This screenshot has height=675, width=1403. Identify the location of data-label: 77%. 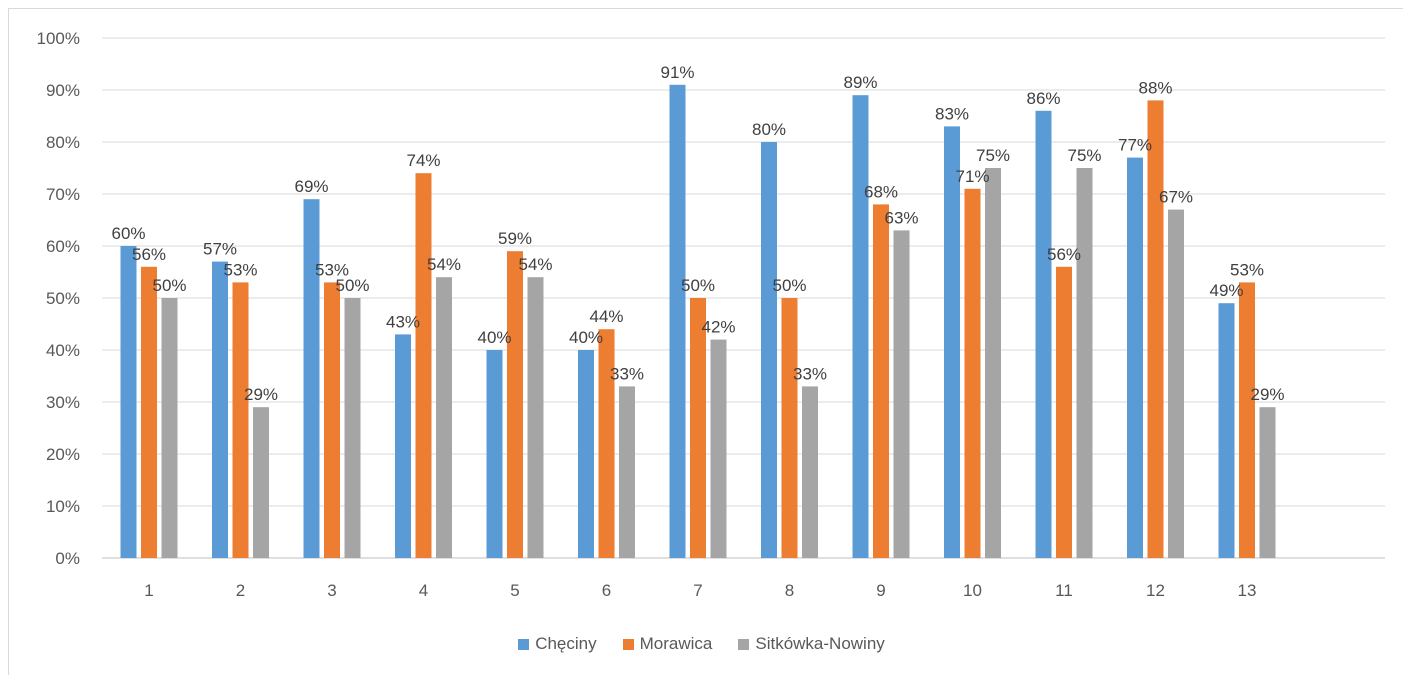
(1135, 145).